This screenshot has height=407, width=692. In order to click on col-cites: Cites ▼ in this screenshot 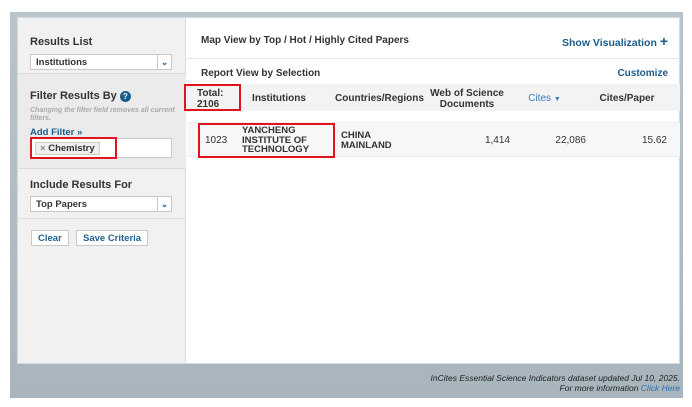, I will do `click(544, 98)`.